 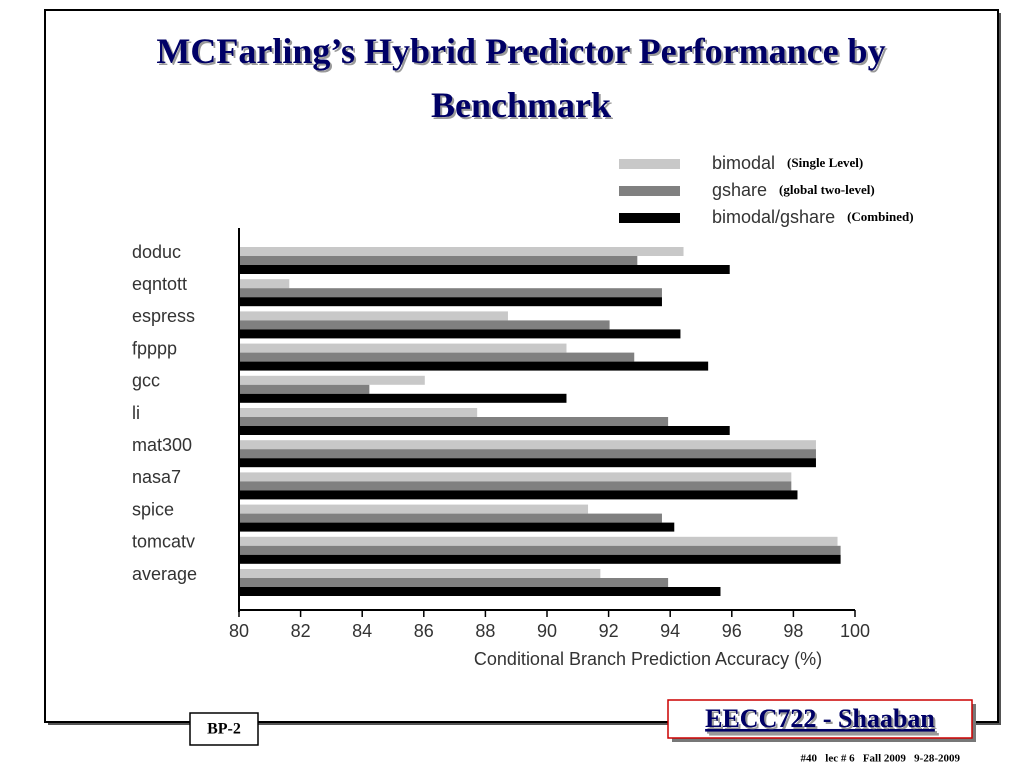 I want to click on y-tick-label: spice, so click(x=153, y=509).